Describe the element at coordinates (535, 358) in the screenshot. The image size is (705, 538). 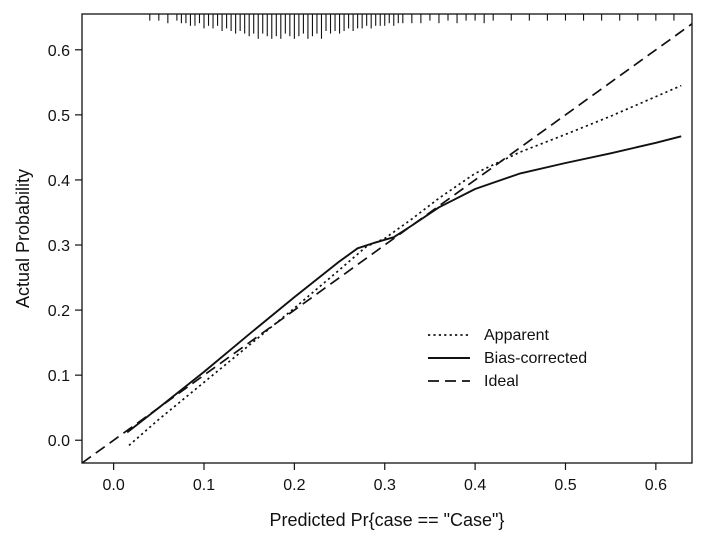
I see `legend-label-bias-corrected: Bias-corrected` at that location.